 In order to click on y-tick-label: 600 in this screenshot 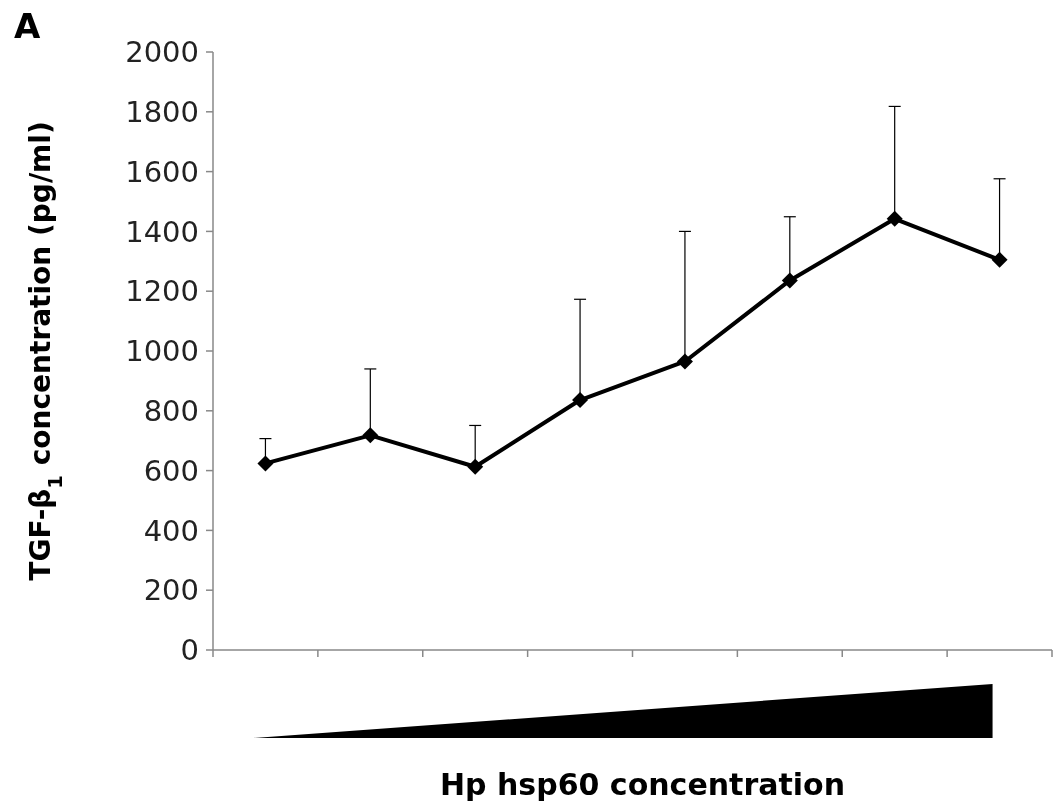, I will do `click(171, 470)`.